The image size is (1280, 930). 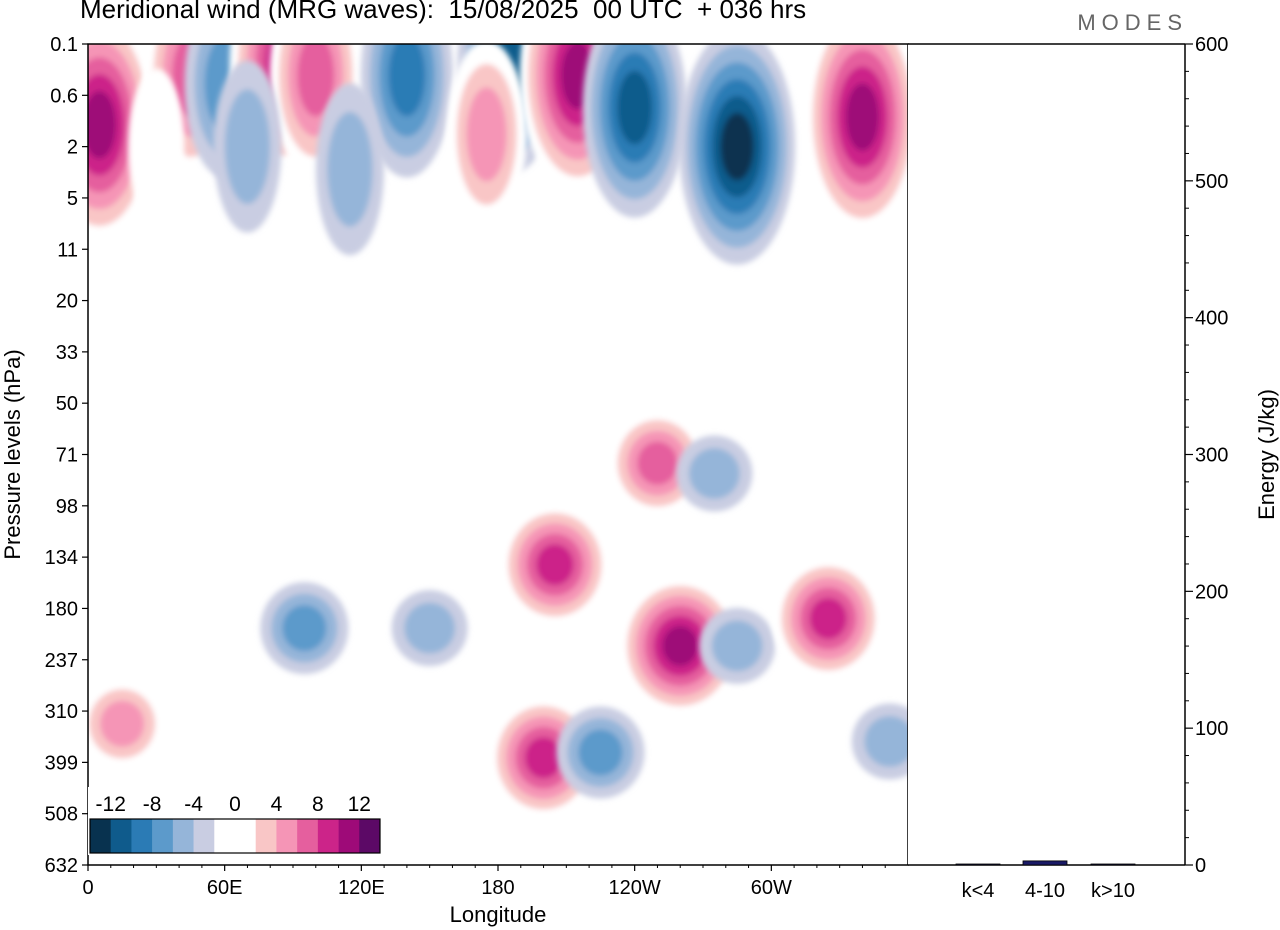 What do you see at coordinates (64, 96) in the screenshot?
I see `y-tick-label: 0.6` at bounding box center [64, 96].